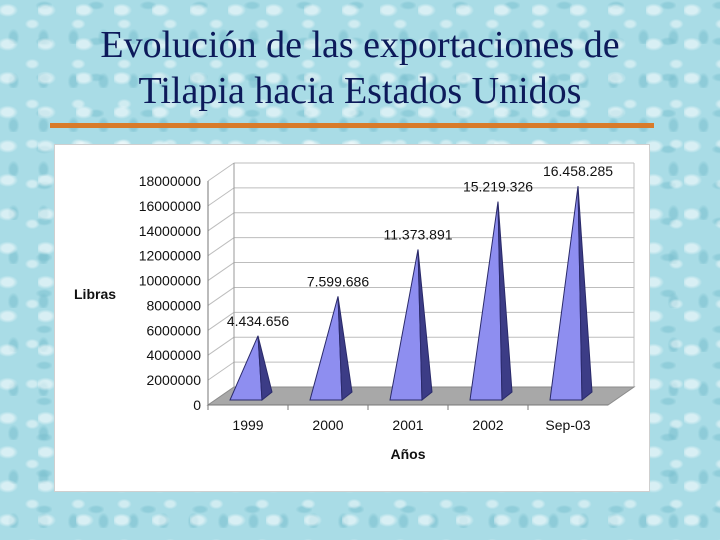 This screenshot has height=540, width=720. Describe the element at coordinates (170, 206) in the screenshot. I see `y-tick-label: 16000000` at that location.